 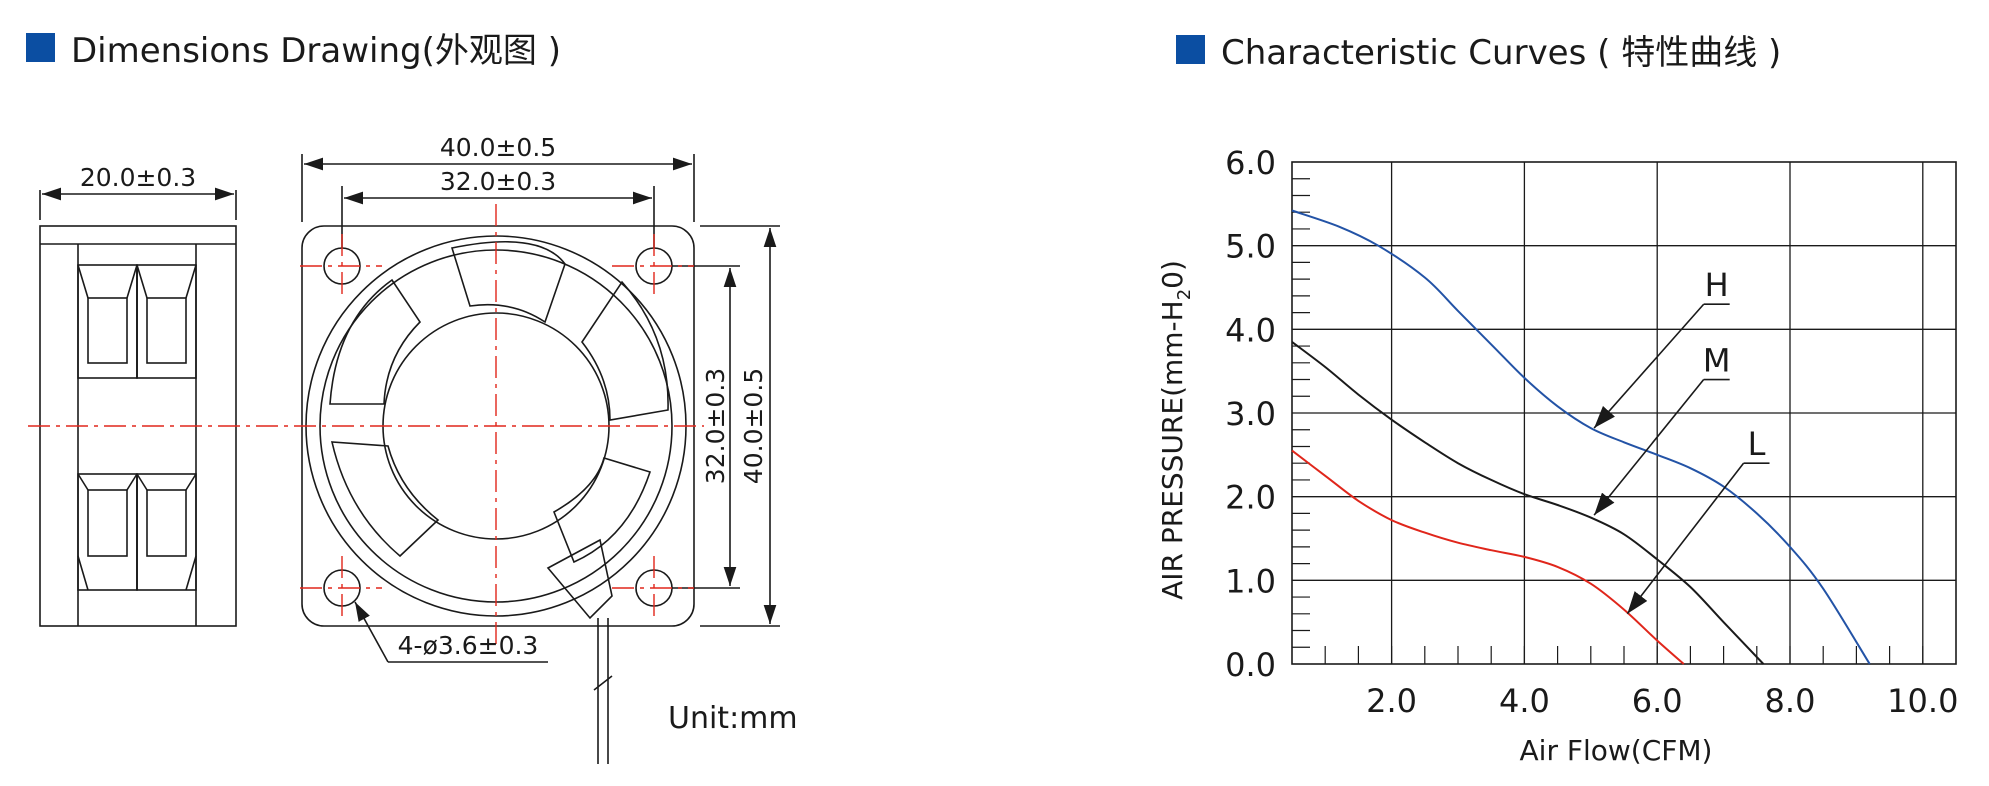 I want to click on x-tick-label: 6.0, so click(x=1657, y=701).